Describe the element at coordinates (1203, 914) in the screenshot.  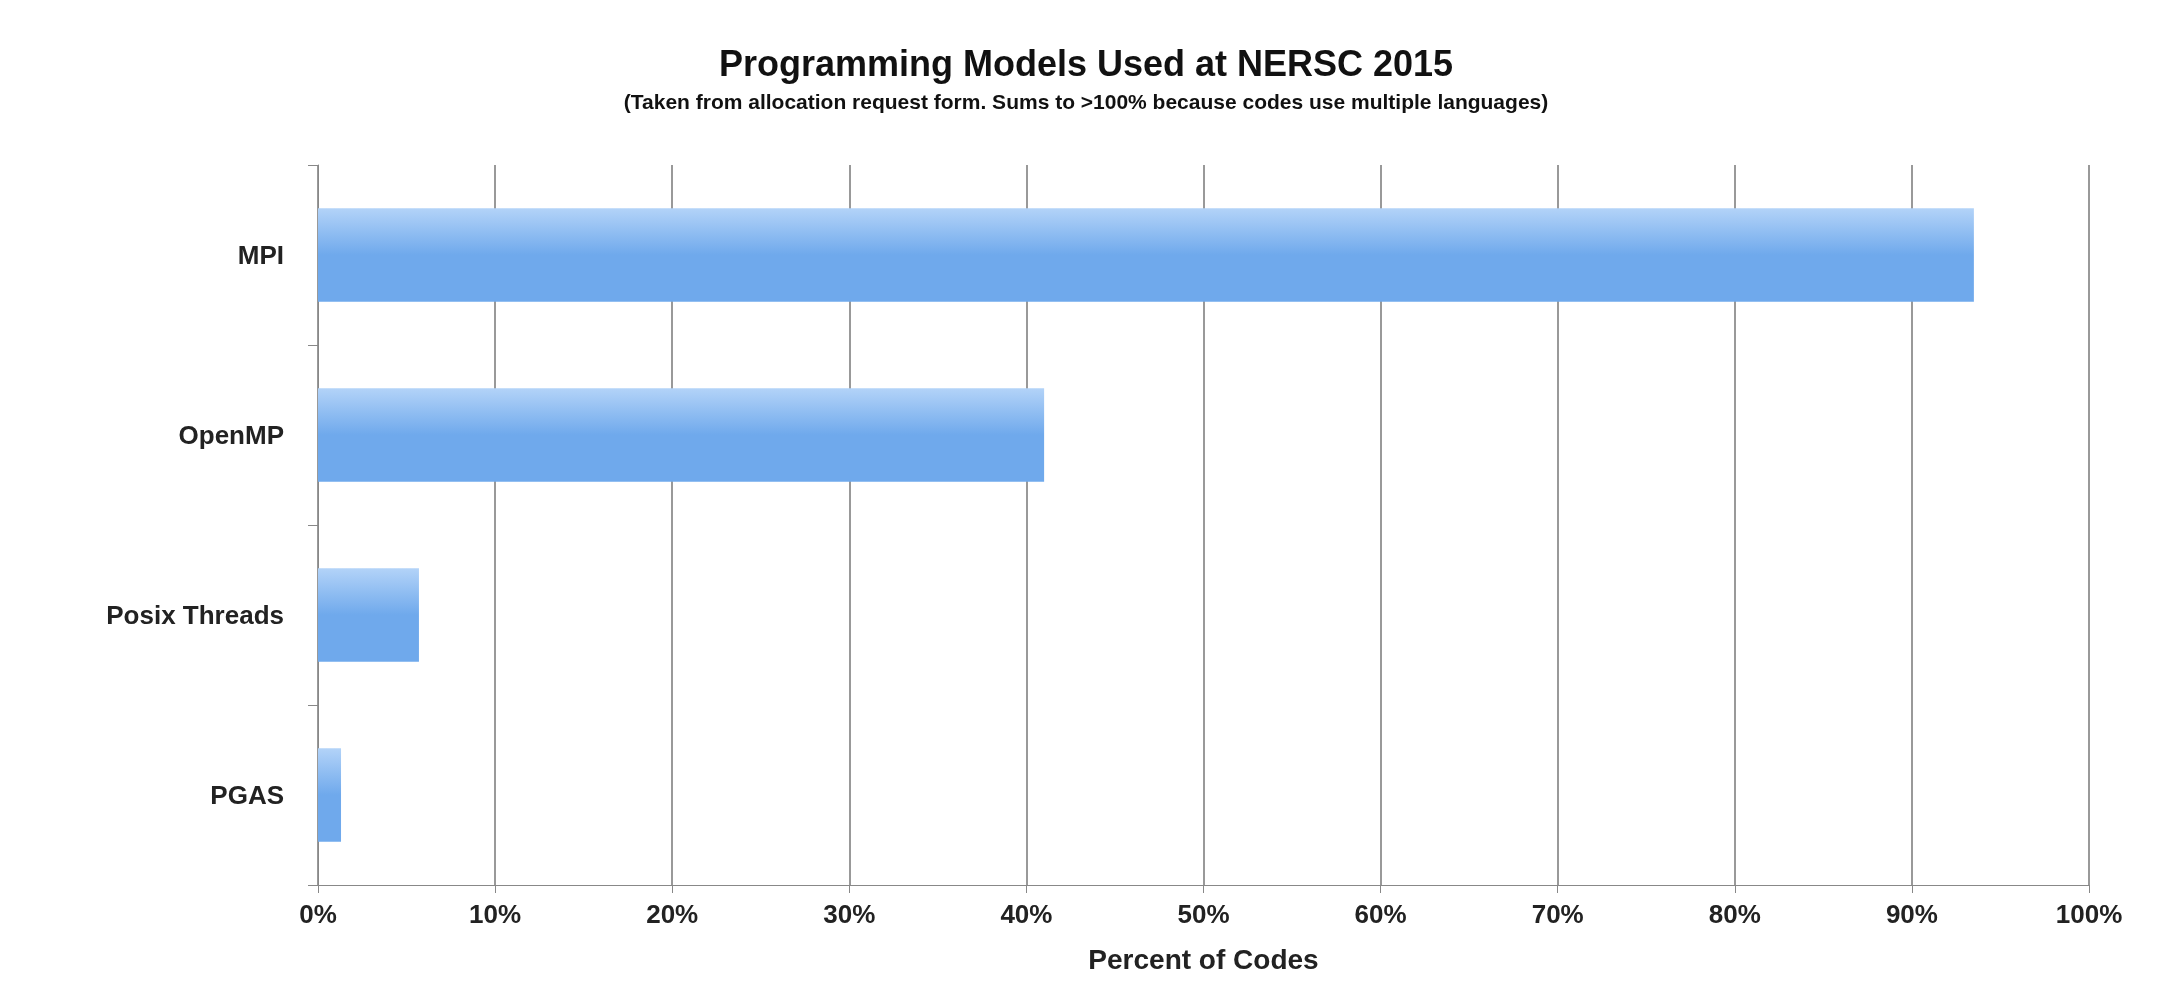
I see `x-tick-label: 50%` at that location.